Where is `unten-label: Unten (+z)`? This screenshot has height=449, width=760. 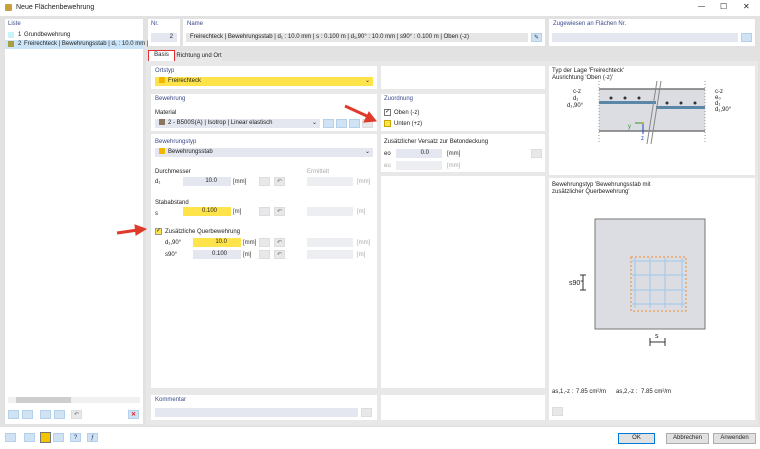 unten-label: Unten (+z) is located at coordinates (408, 124).